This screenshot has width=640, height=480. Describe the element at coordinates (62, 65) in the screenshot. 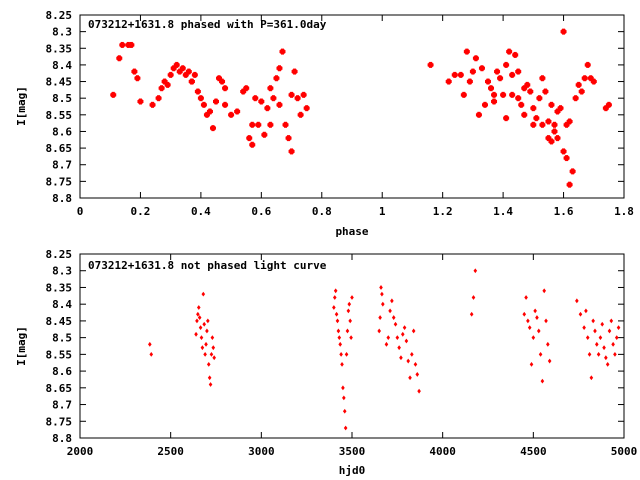

I see `y-tick-label: 8.4` at that location.